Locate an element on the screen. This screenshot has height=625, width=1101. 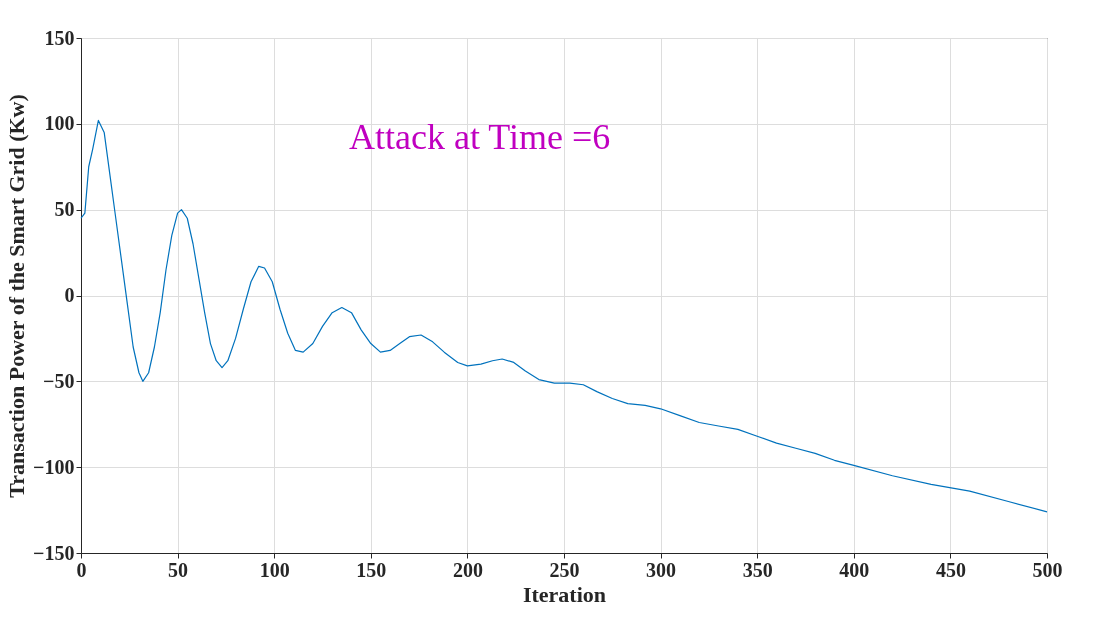
y-tick-label: 50 is located at coordinates (64, 209).